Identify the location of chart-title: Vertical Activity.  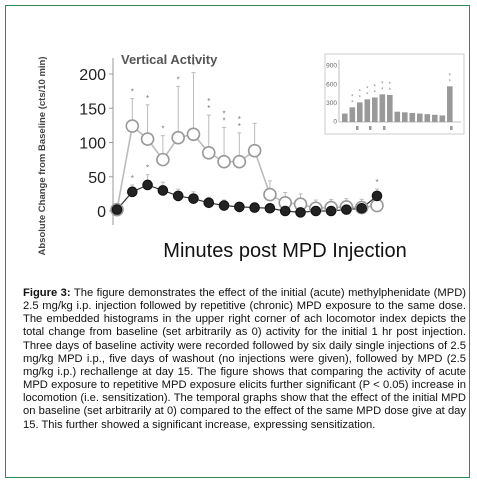
(169, 59).